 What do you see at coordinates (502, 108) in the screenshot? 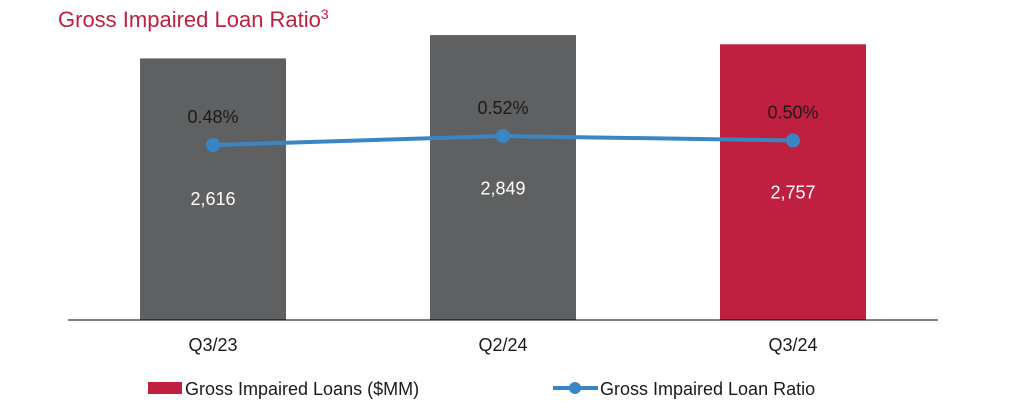
I see `ratio-value-label: 0.52%` at bounding box center [502, 108].